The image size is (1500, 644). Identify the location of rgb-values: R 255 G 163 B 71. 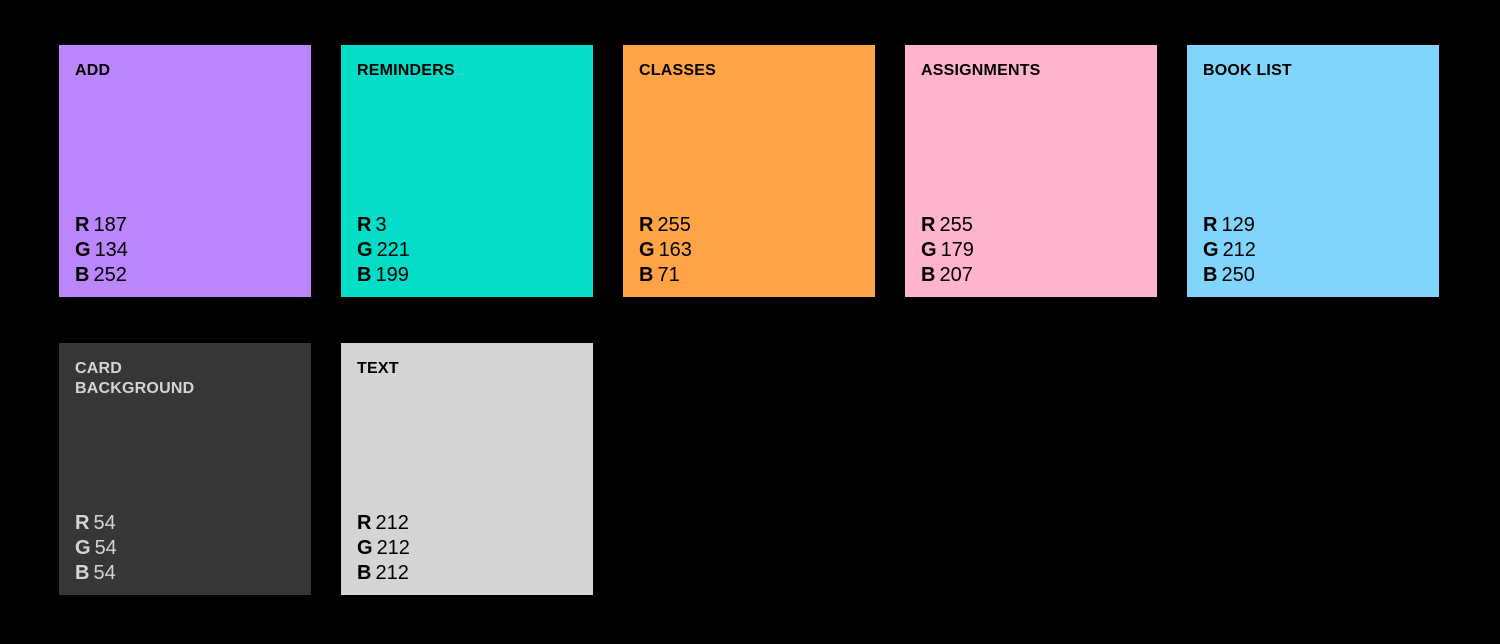
(665, 250).